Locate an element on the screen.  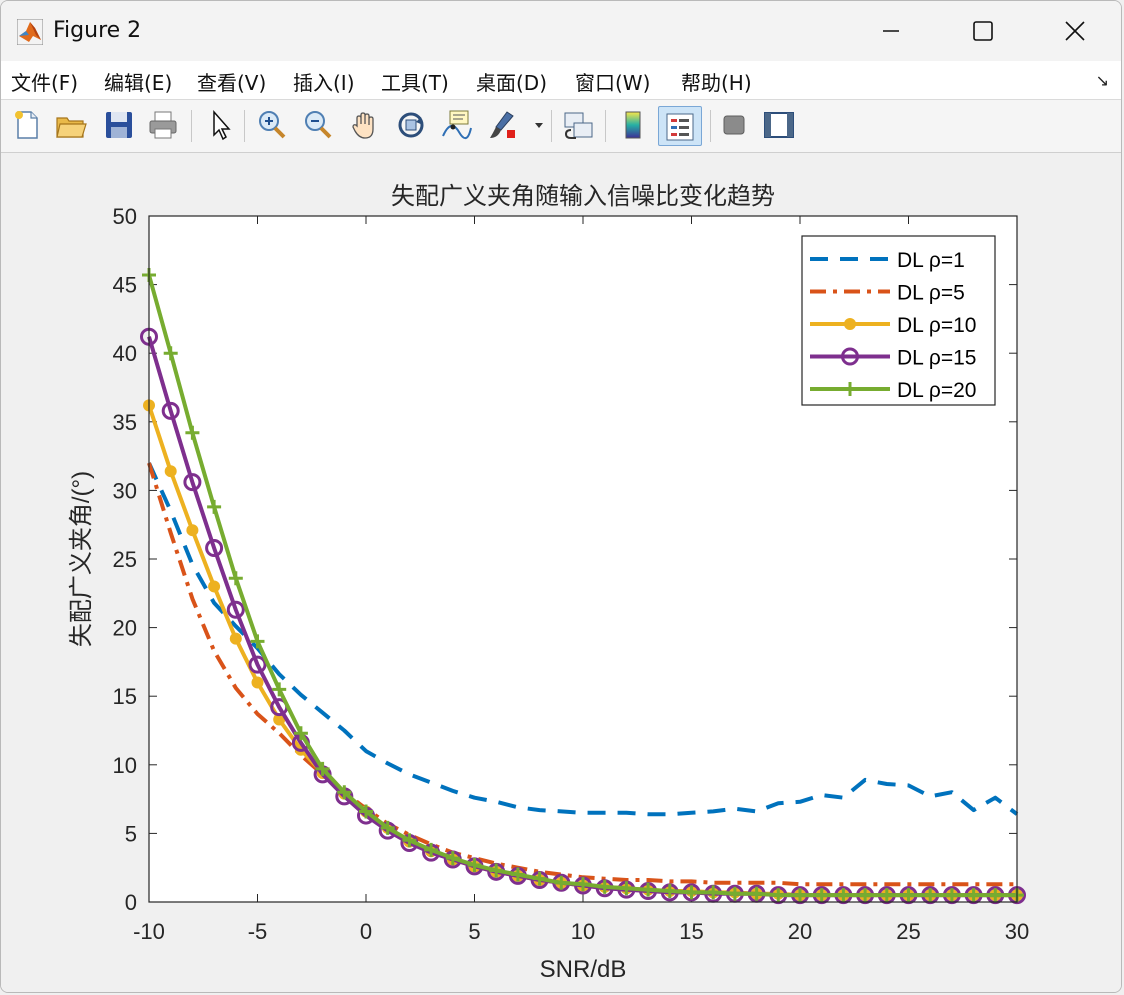
menu-edit: 编辑(E) is located at coordinates (138, 83).